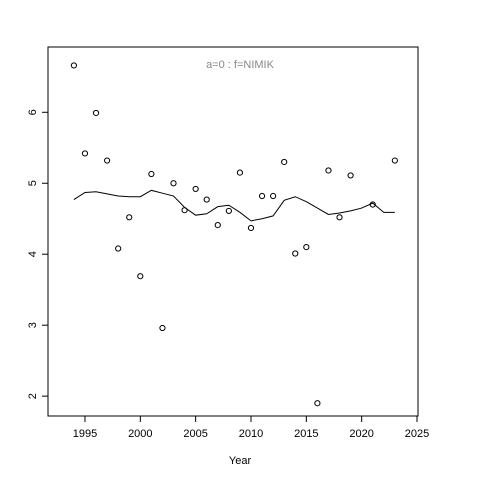 The width and height of the screenshot is (480, 480). What do you see at coordinates (240, 461) in the screenshot?
I see `x-axis-label: Year` at bounding box center [240, 461].